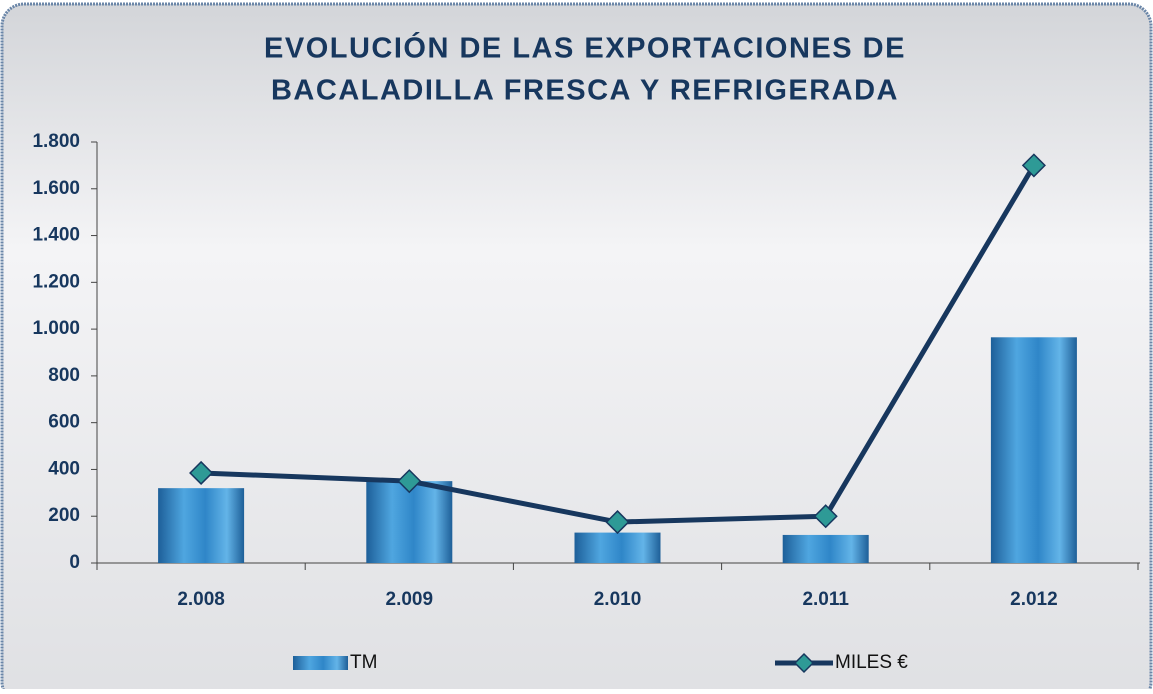 This screenshot has width=1153, height=694. I want to click on y-tick-label: 1.200, so click(56, 281).